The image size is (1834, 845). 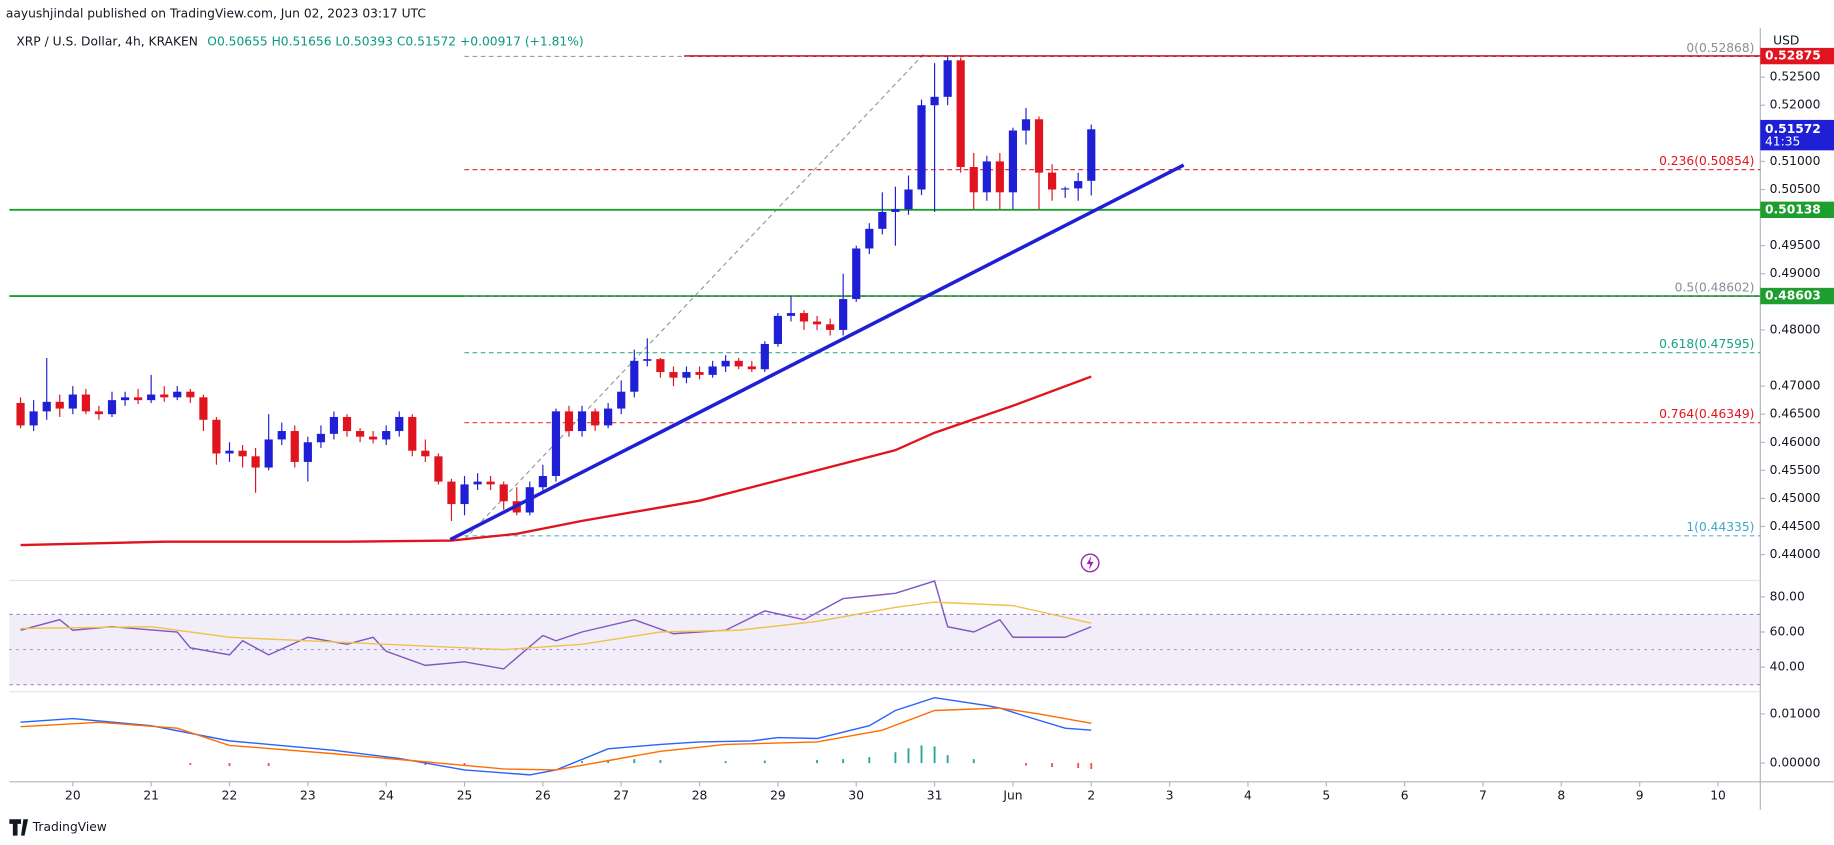 I want to click on y-tick-label: 0.52500, so click(x=1795, y=77).